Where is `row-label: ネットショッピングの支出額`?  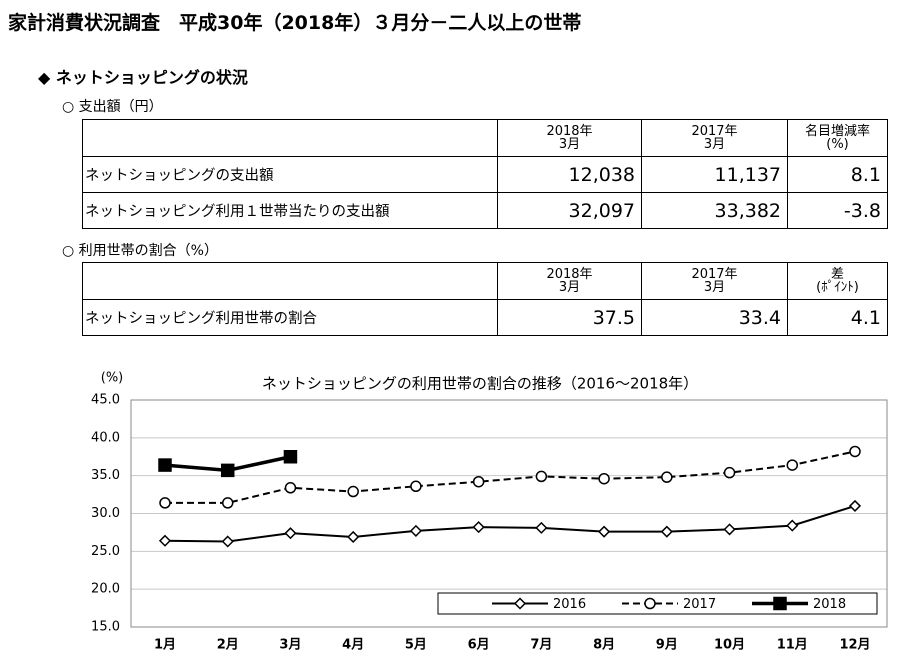 row-label: ネットショッピングの支出額 is located at coordinates (290, 174).